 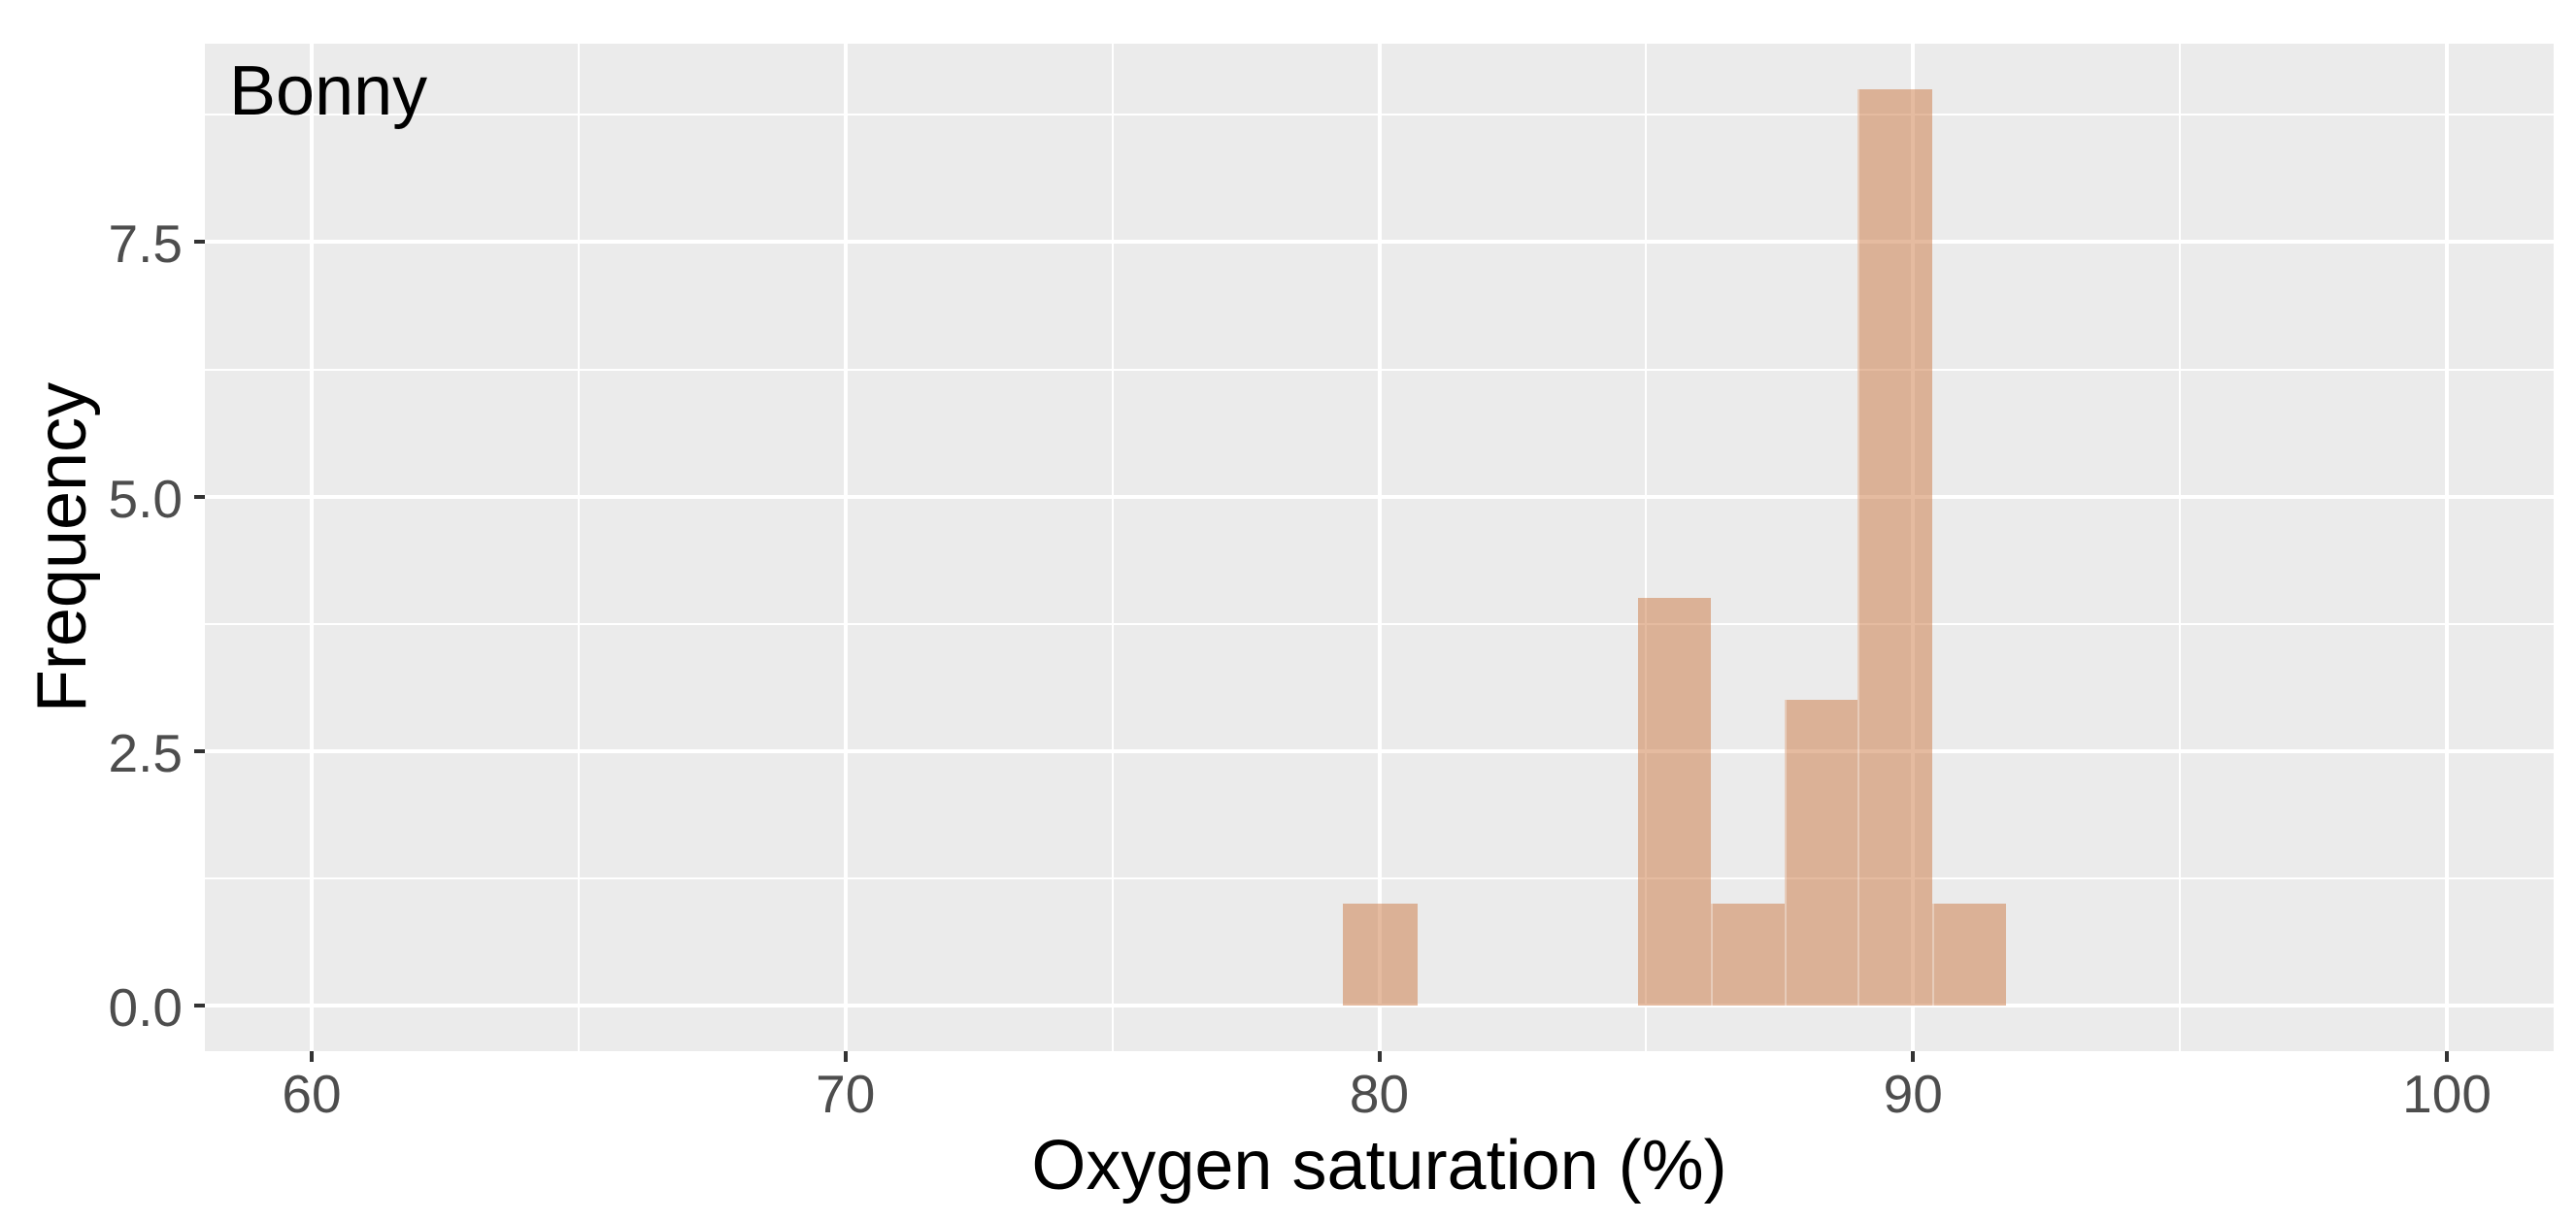 What do you see at coordinates (1913, 1094) in the screenshot?
I see `x-tick-label: 90` at bounding box center [1913, 1094].